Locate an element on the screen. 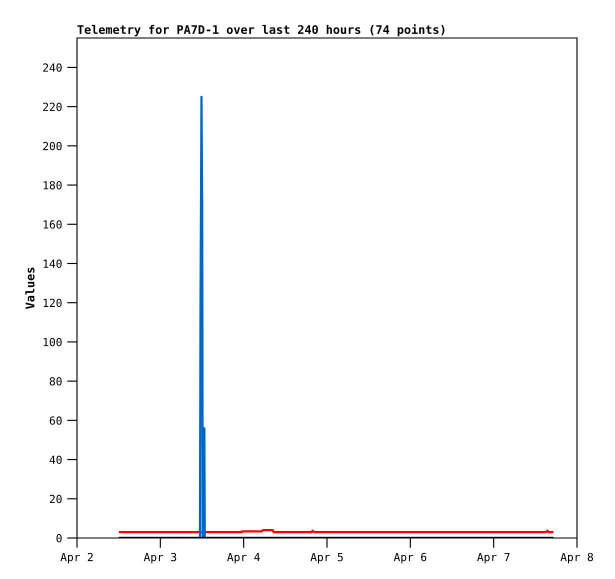 The height and width of the screenshot is (579, 615). x-tick-label: Apr 3 is located at coordinates (160, 558).